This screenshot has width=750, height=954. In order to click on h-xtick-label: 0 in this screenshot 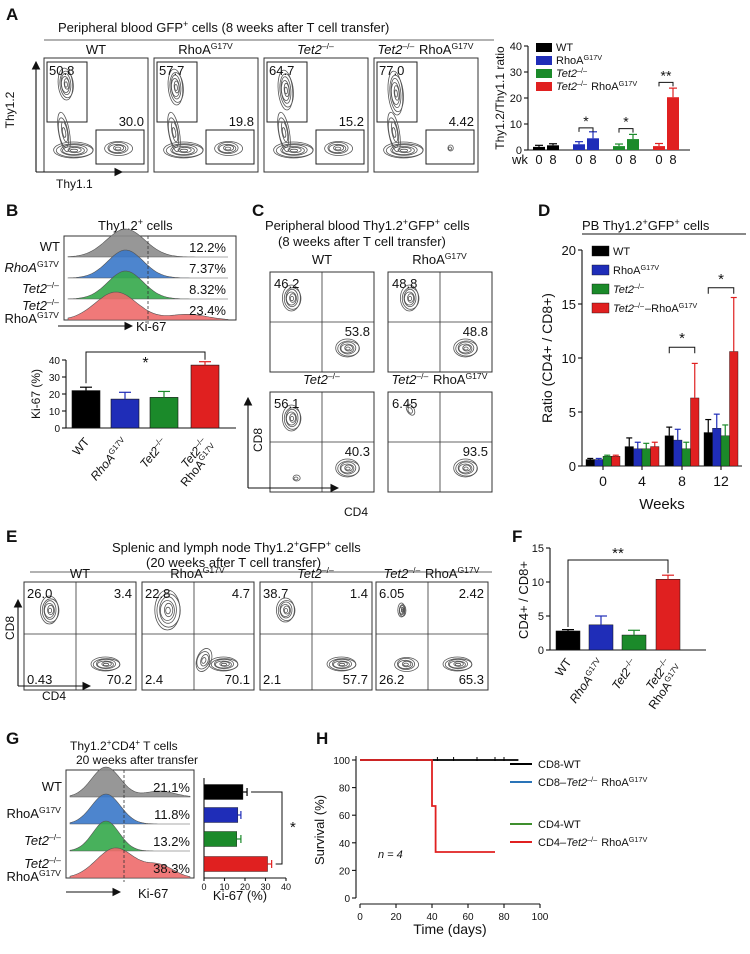, I will do `click(360, 917)`.